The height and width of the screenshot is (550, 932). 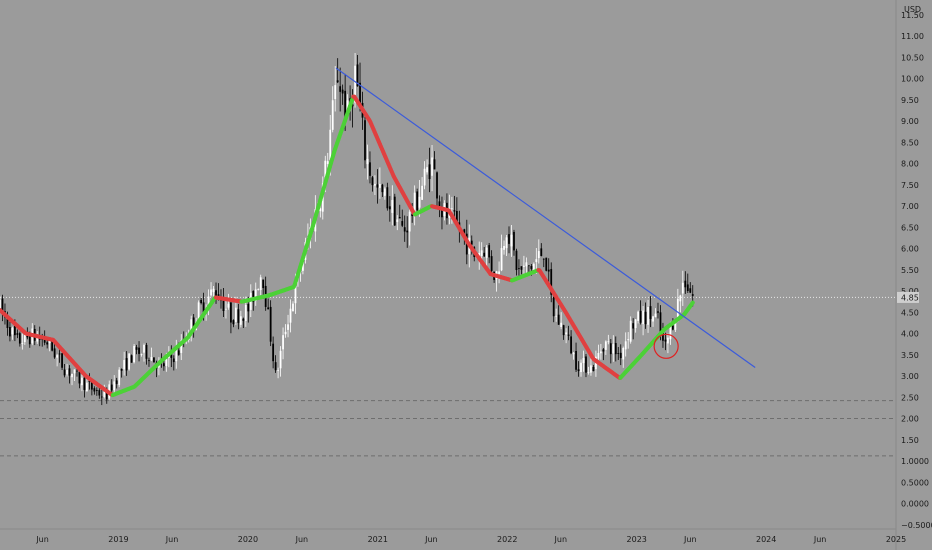 I want to click on currency-label: USD, so click(x=912, y=9).